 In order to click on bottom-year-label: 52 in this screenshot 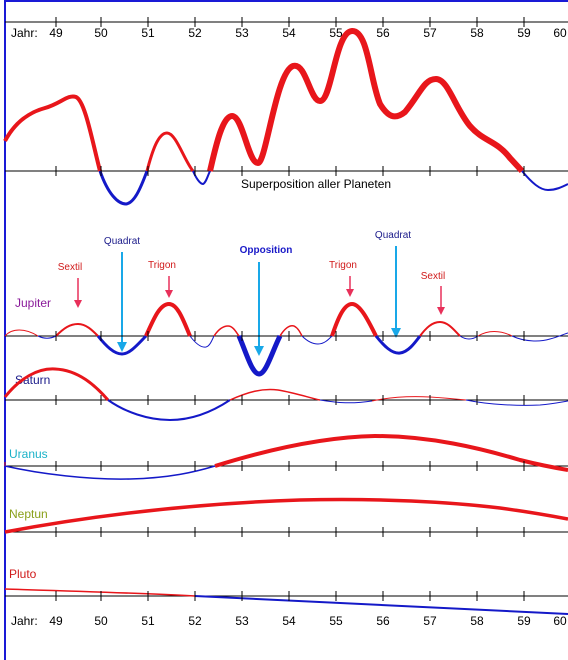, I will do `click(195, 621)`.